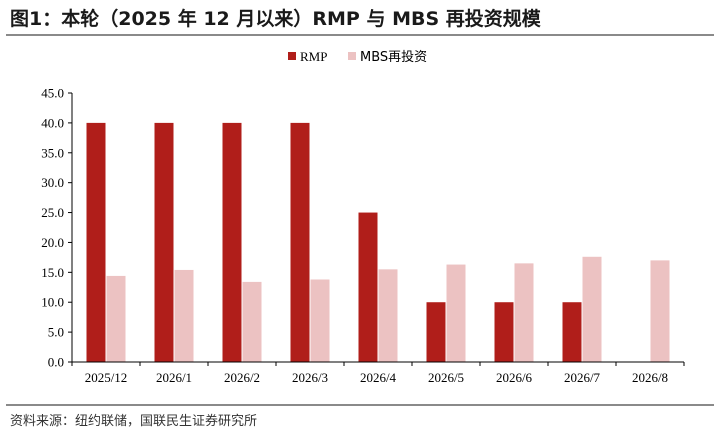  I want to click on y-tick-label: 30.0, so click(52, 182).